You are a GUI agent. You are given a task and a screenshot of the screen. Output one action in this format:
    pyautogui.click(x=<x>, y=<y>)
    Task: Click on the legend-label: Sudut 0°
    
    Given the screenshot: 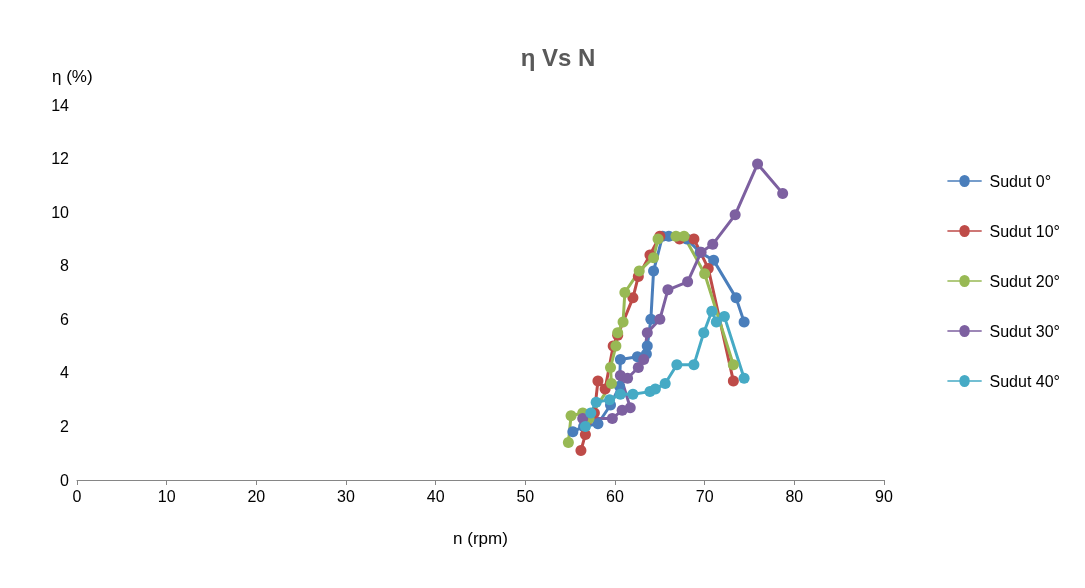 What is the action you would take?
    pyautogui.click(x=1020, y=181)
    